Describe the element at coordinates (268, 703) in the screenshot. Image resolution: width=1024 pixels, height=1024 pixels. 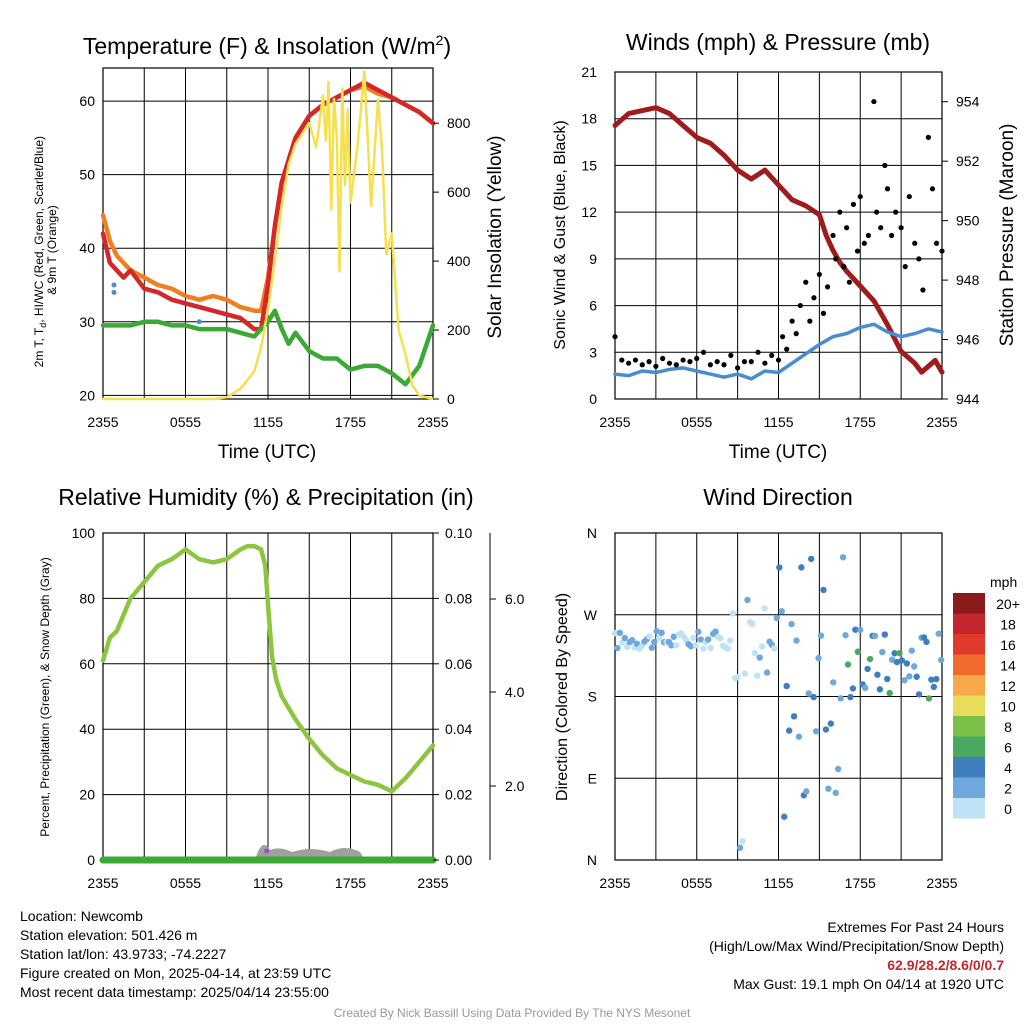
I see `humidity-plot-area` at that location.